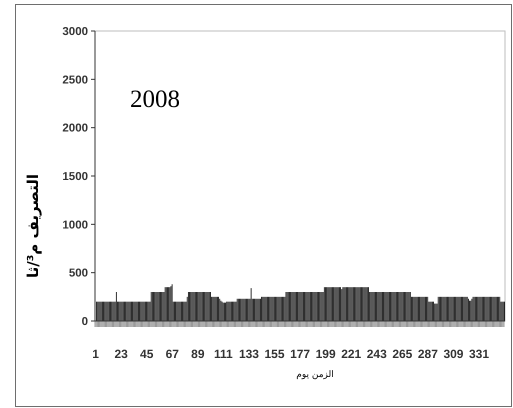  Describe the element at coordinates (198, 354) in the screenshot. I see `x-tick-label: 89` at that location.